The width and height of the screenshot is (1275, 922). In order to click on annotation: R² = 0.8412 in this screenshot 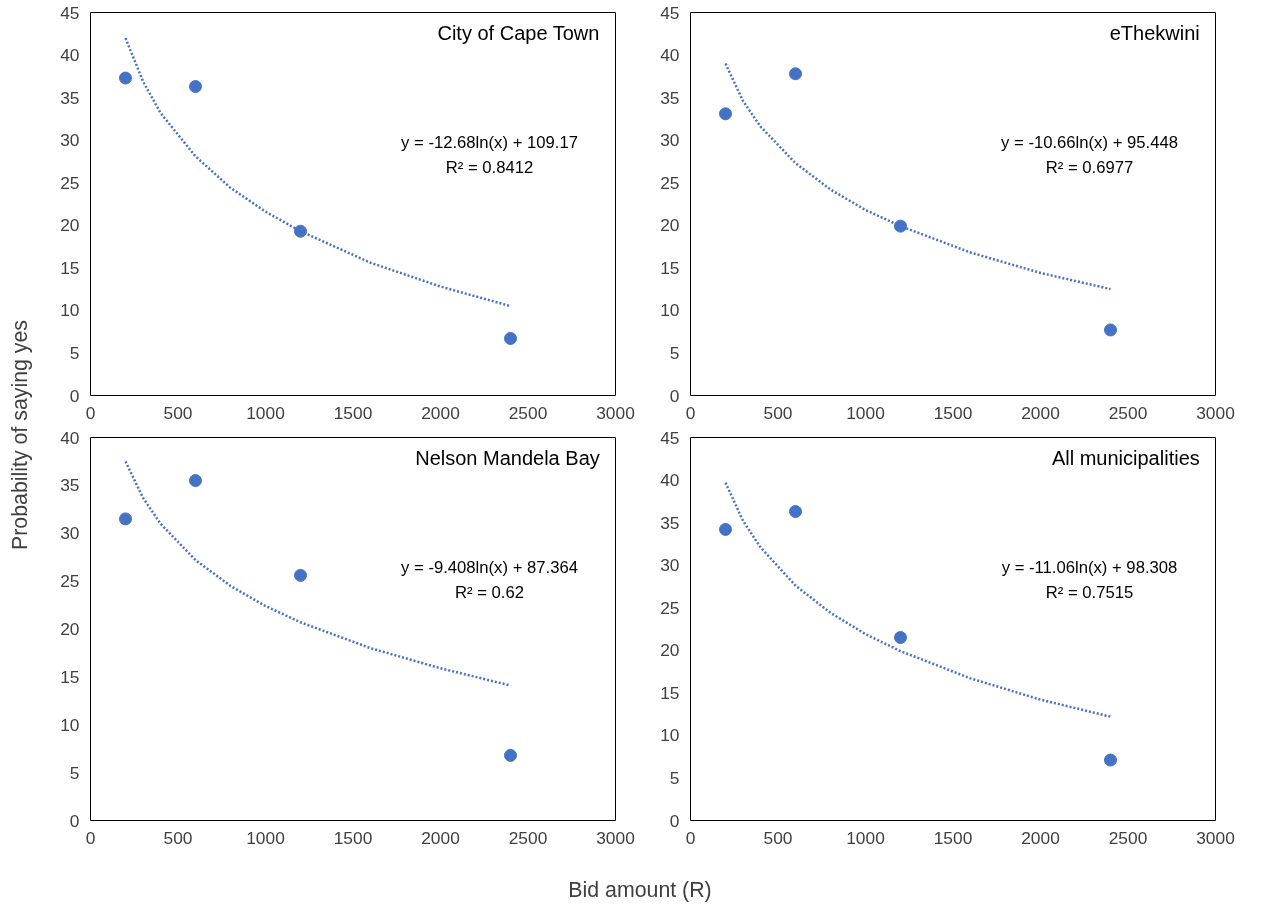, I will do `click(489, 168)`.